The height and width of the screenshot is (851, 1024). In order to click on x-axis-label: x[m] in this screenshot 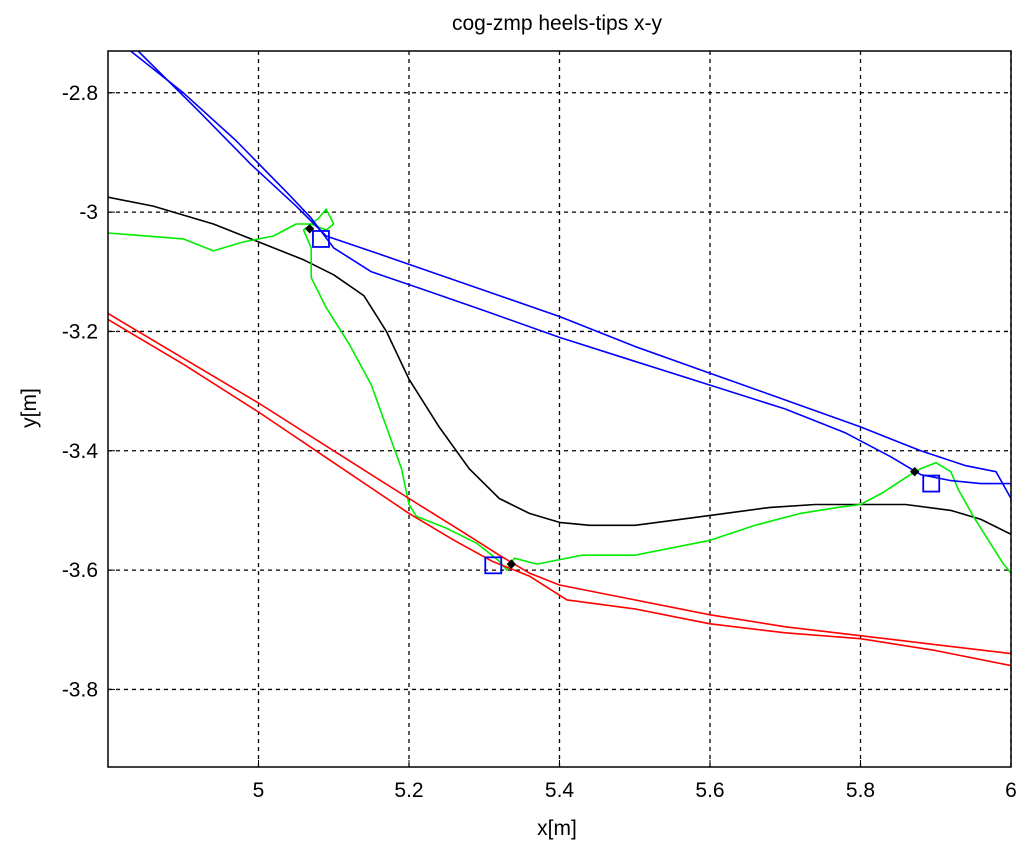, I will do `click(557, 828)`.